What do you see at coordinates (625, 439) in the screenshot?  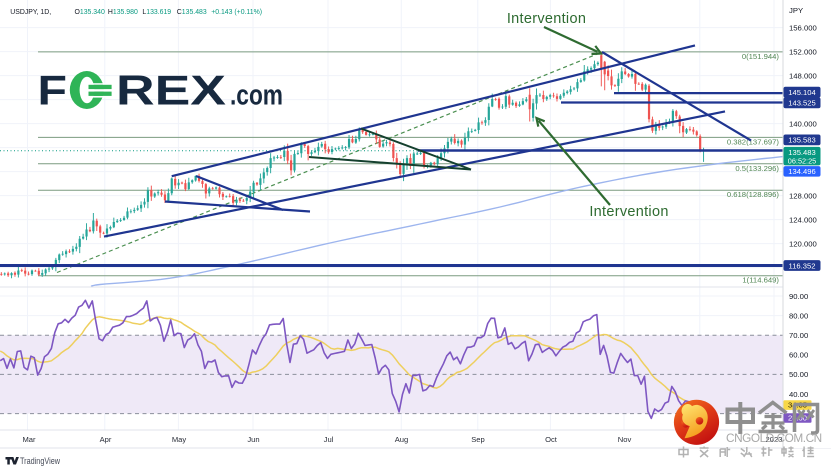 I see `svg-text: Nov` at bounding box center [625, 439].